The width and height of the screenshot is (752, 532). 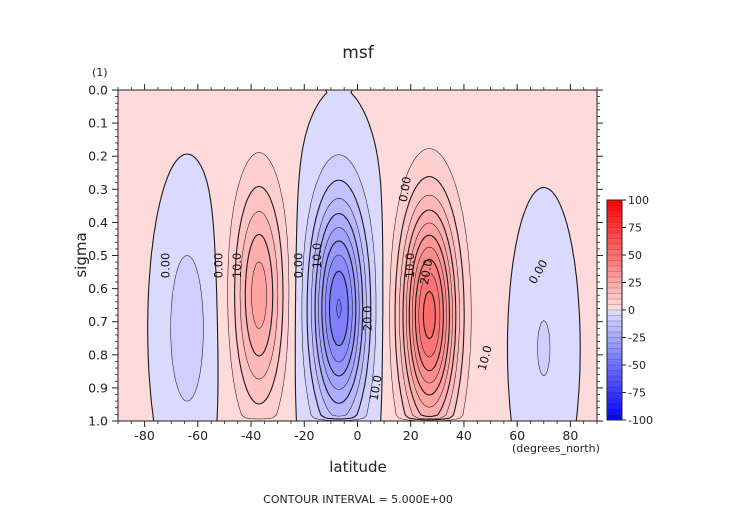 What do you see at coordinates (98, 387) in the screenshot?
I see `y-tick-label: 0.9` at bounding box center [98, 387].